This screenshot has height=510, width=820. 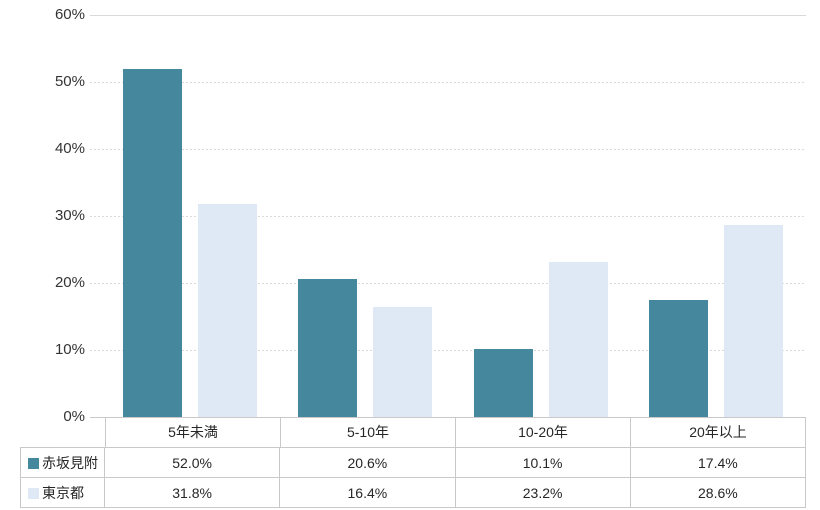 I want to click on value-東京都-20年以上: 28.6%, so click(x=718, y=492).